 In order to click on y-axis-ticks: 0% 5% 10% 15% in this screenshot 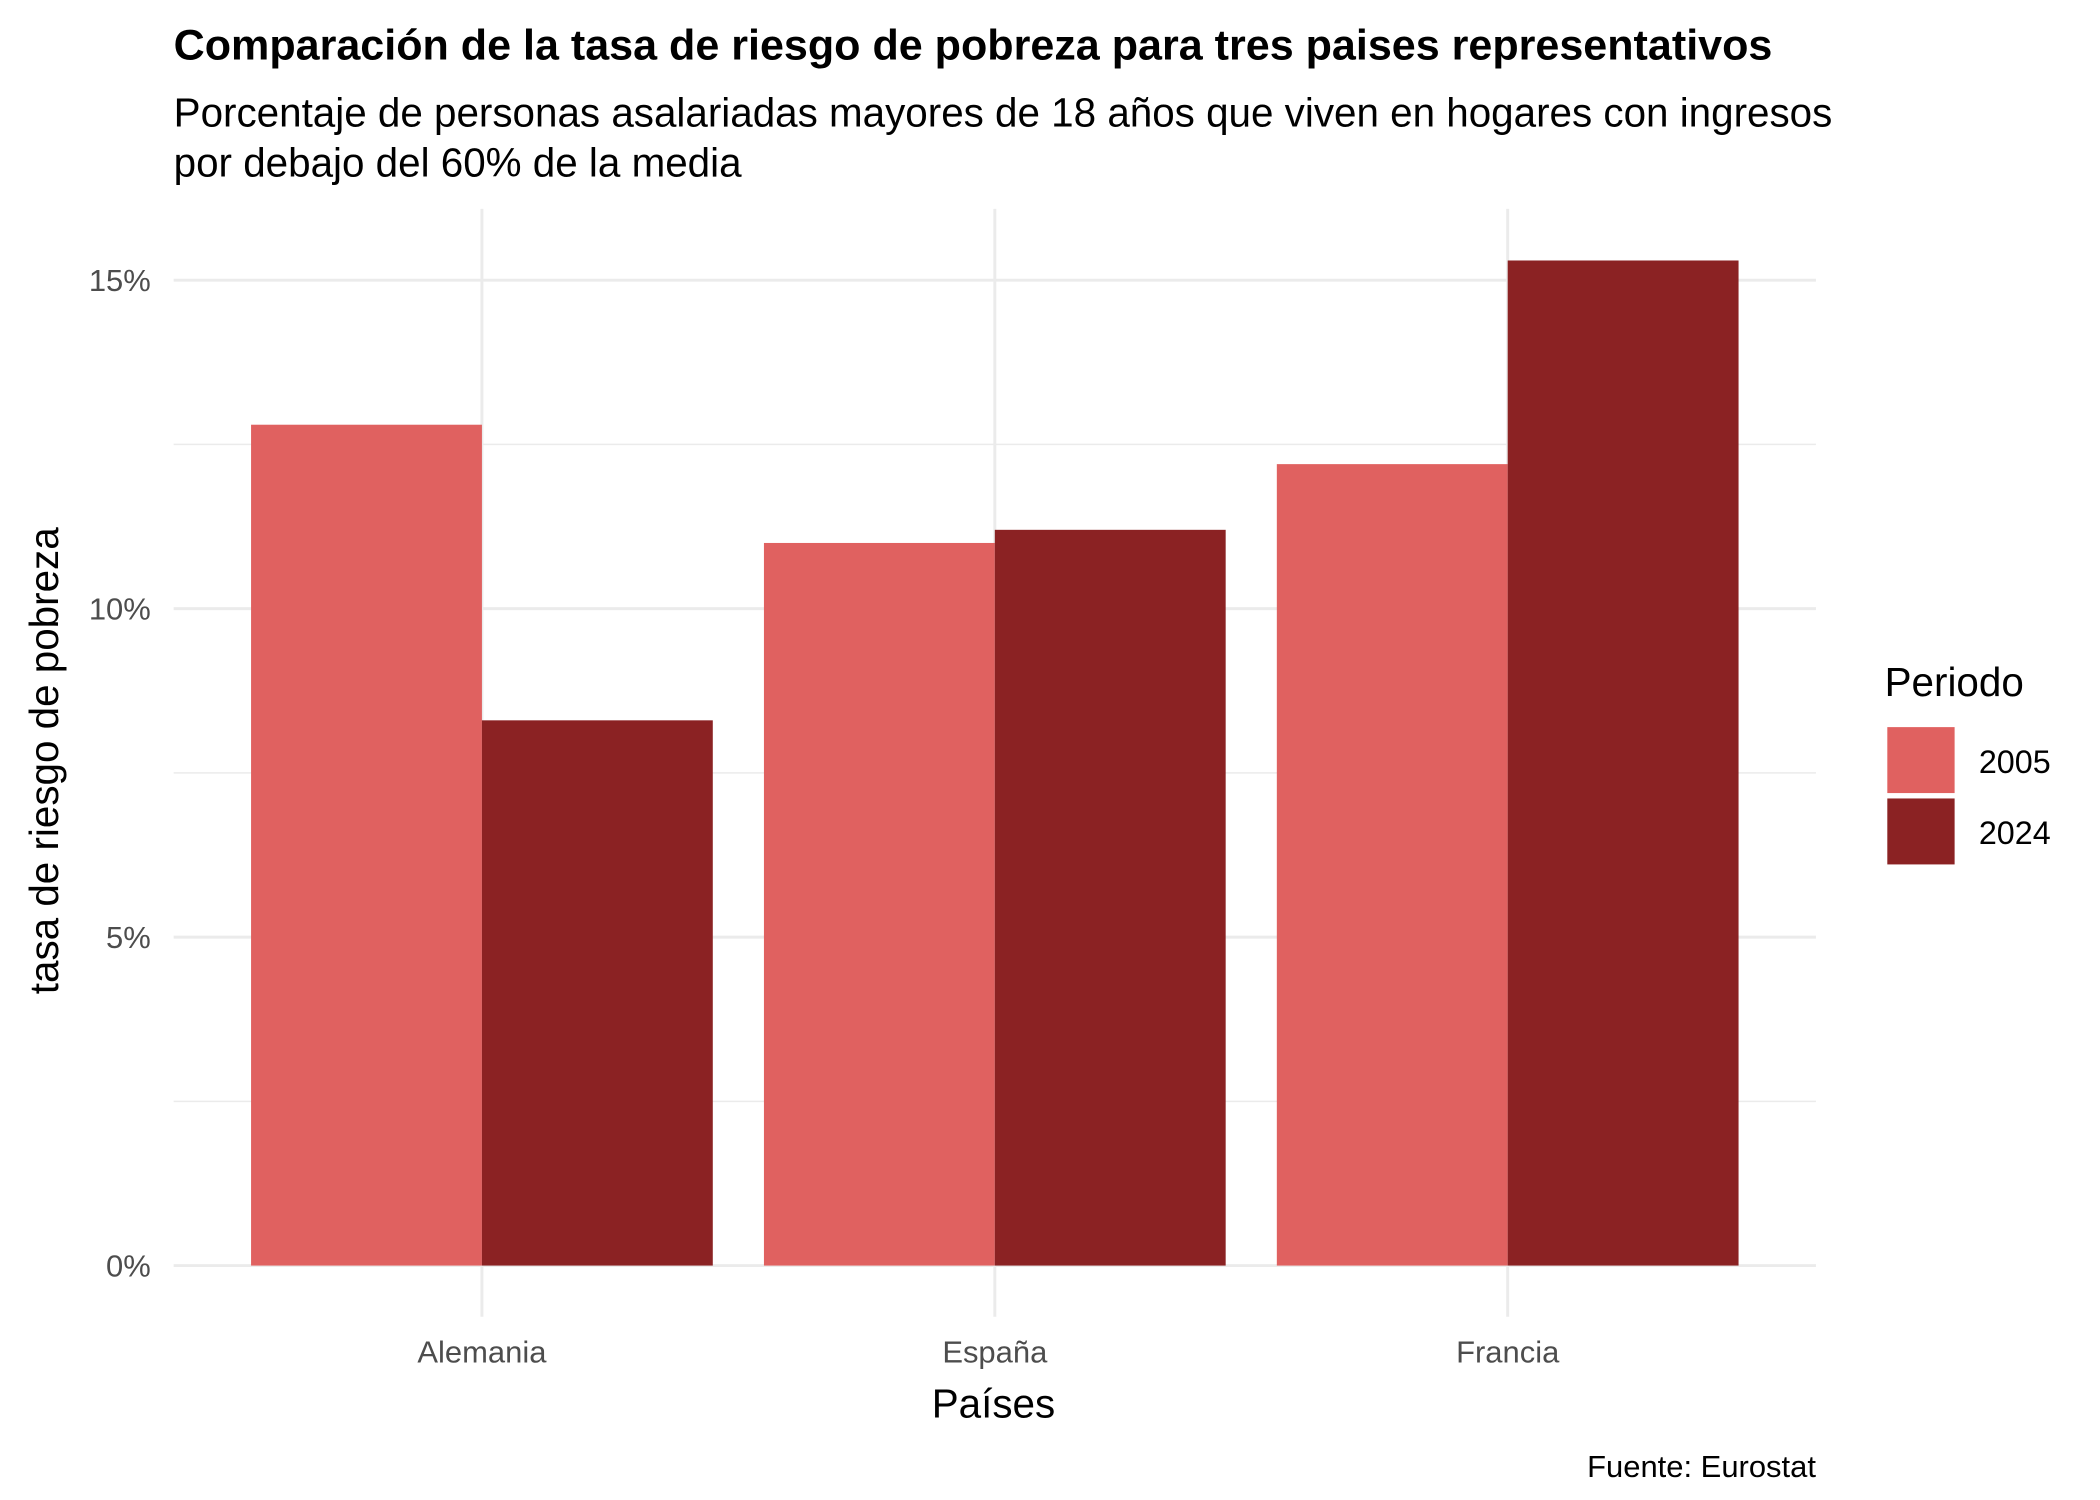, I will do `click(120, 773)`.